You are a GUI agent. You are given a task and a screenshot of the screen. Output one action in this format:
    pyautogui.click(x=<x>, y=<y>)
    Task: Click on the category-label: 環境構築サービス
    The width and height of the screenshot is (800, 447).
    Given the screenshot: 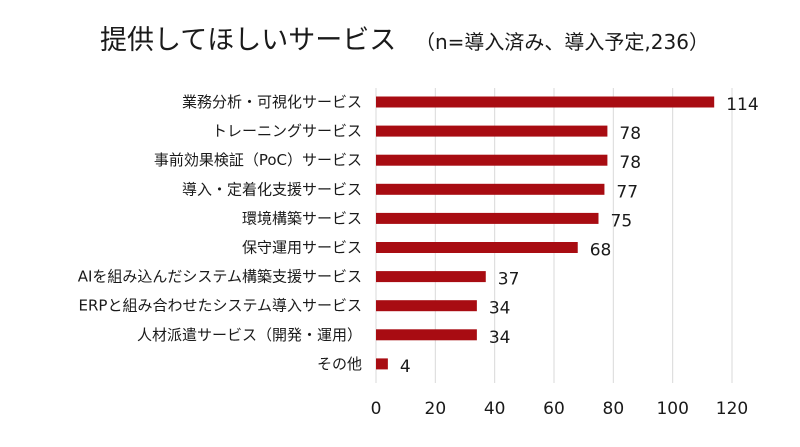 What is the action you would take?
    pyautogui.click(x=302, y=218)
    